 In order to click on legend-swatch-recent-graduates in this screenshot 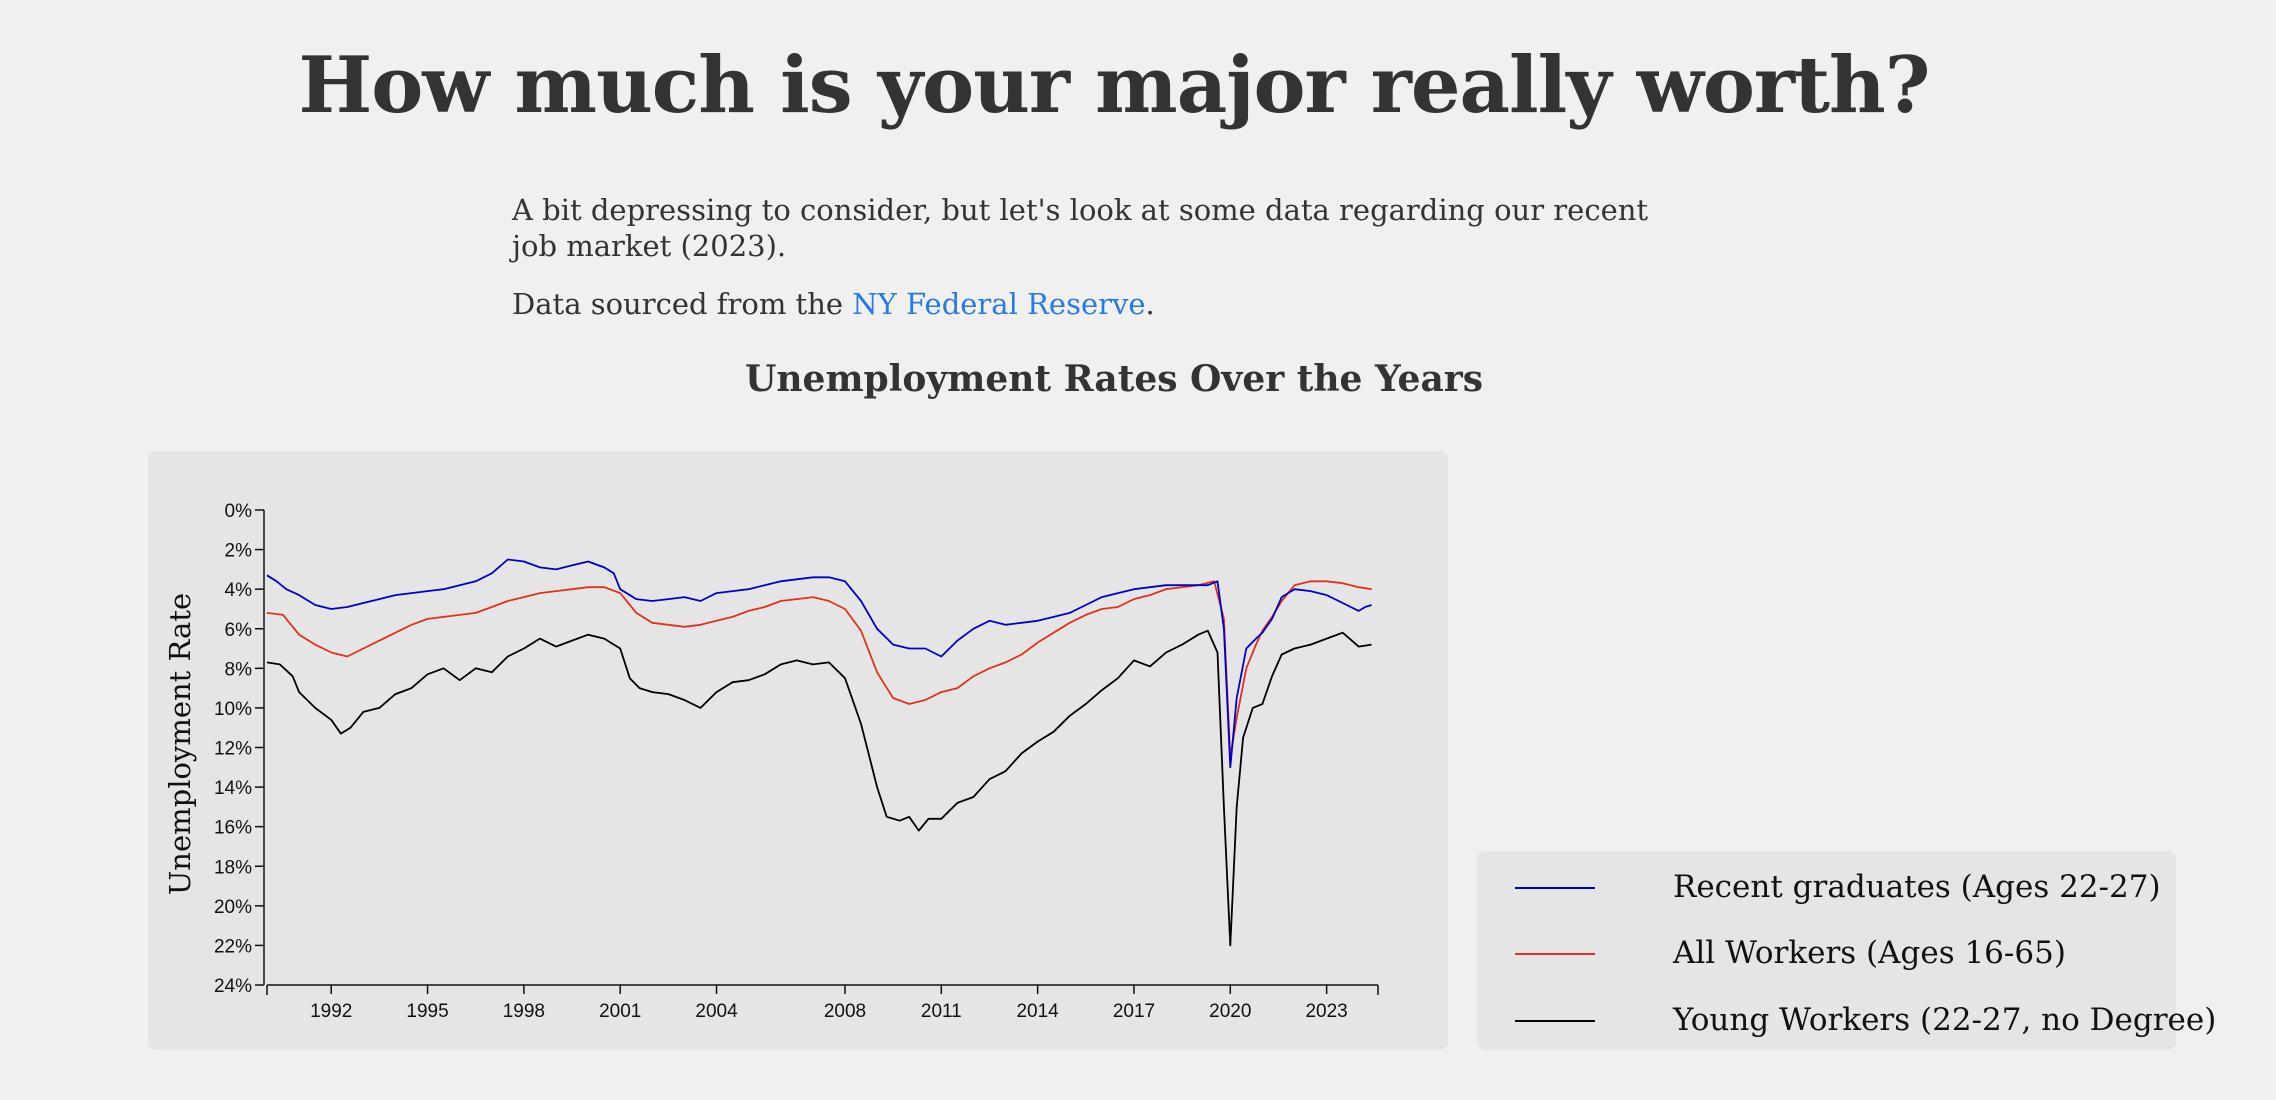, I will do `click(1555, 888)`.